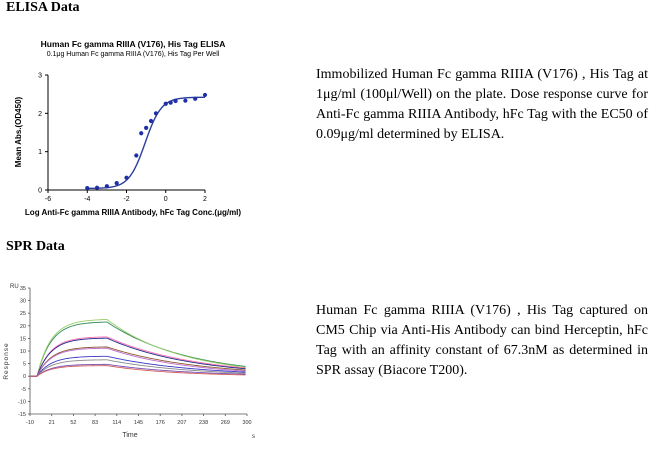  What do you see at coordinates (129, 435) in the screenshot?
I see `spr-x-axis-label: Time` at bounding box center [129, 435].